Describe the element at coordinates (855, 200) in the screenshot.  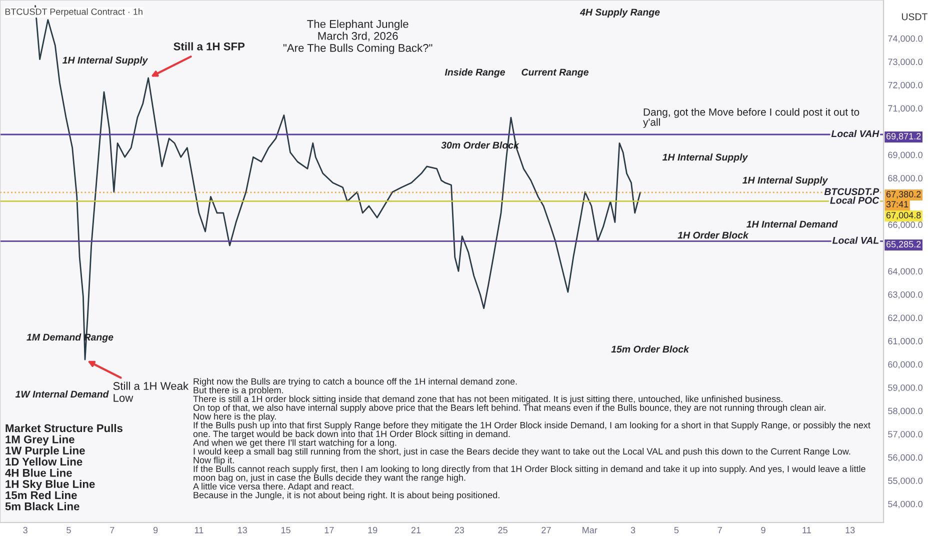
I see `ref-line-label: Local POC` at that location.